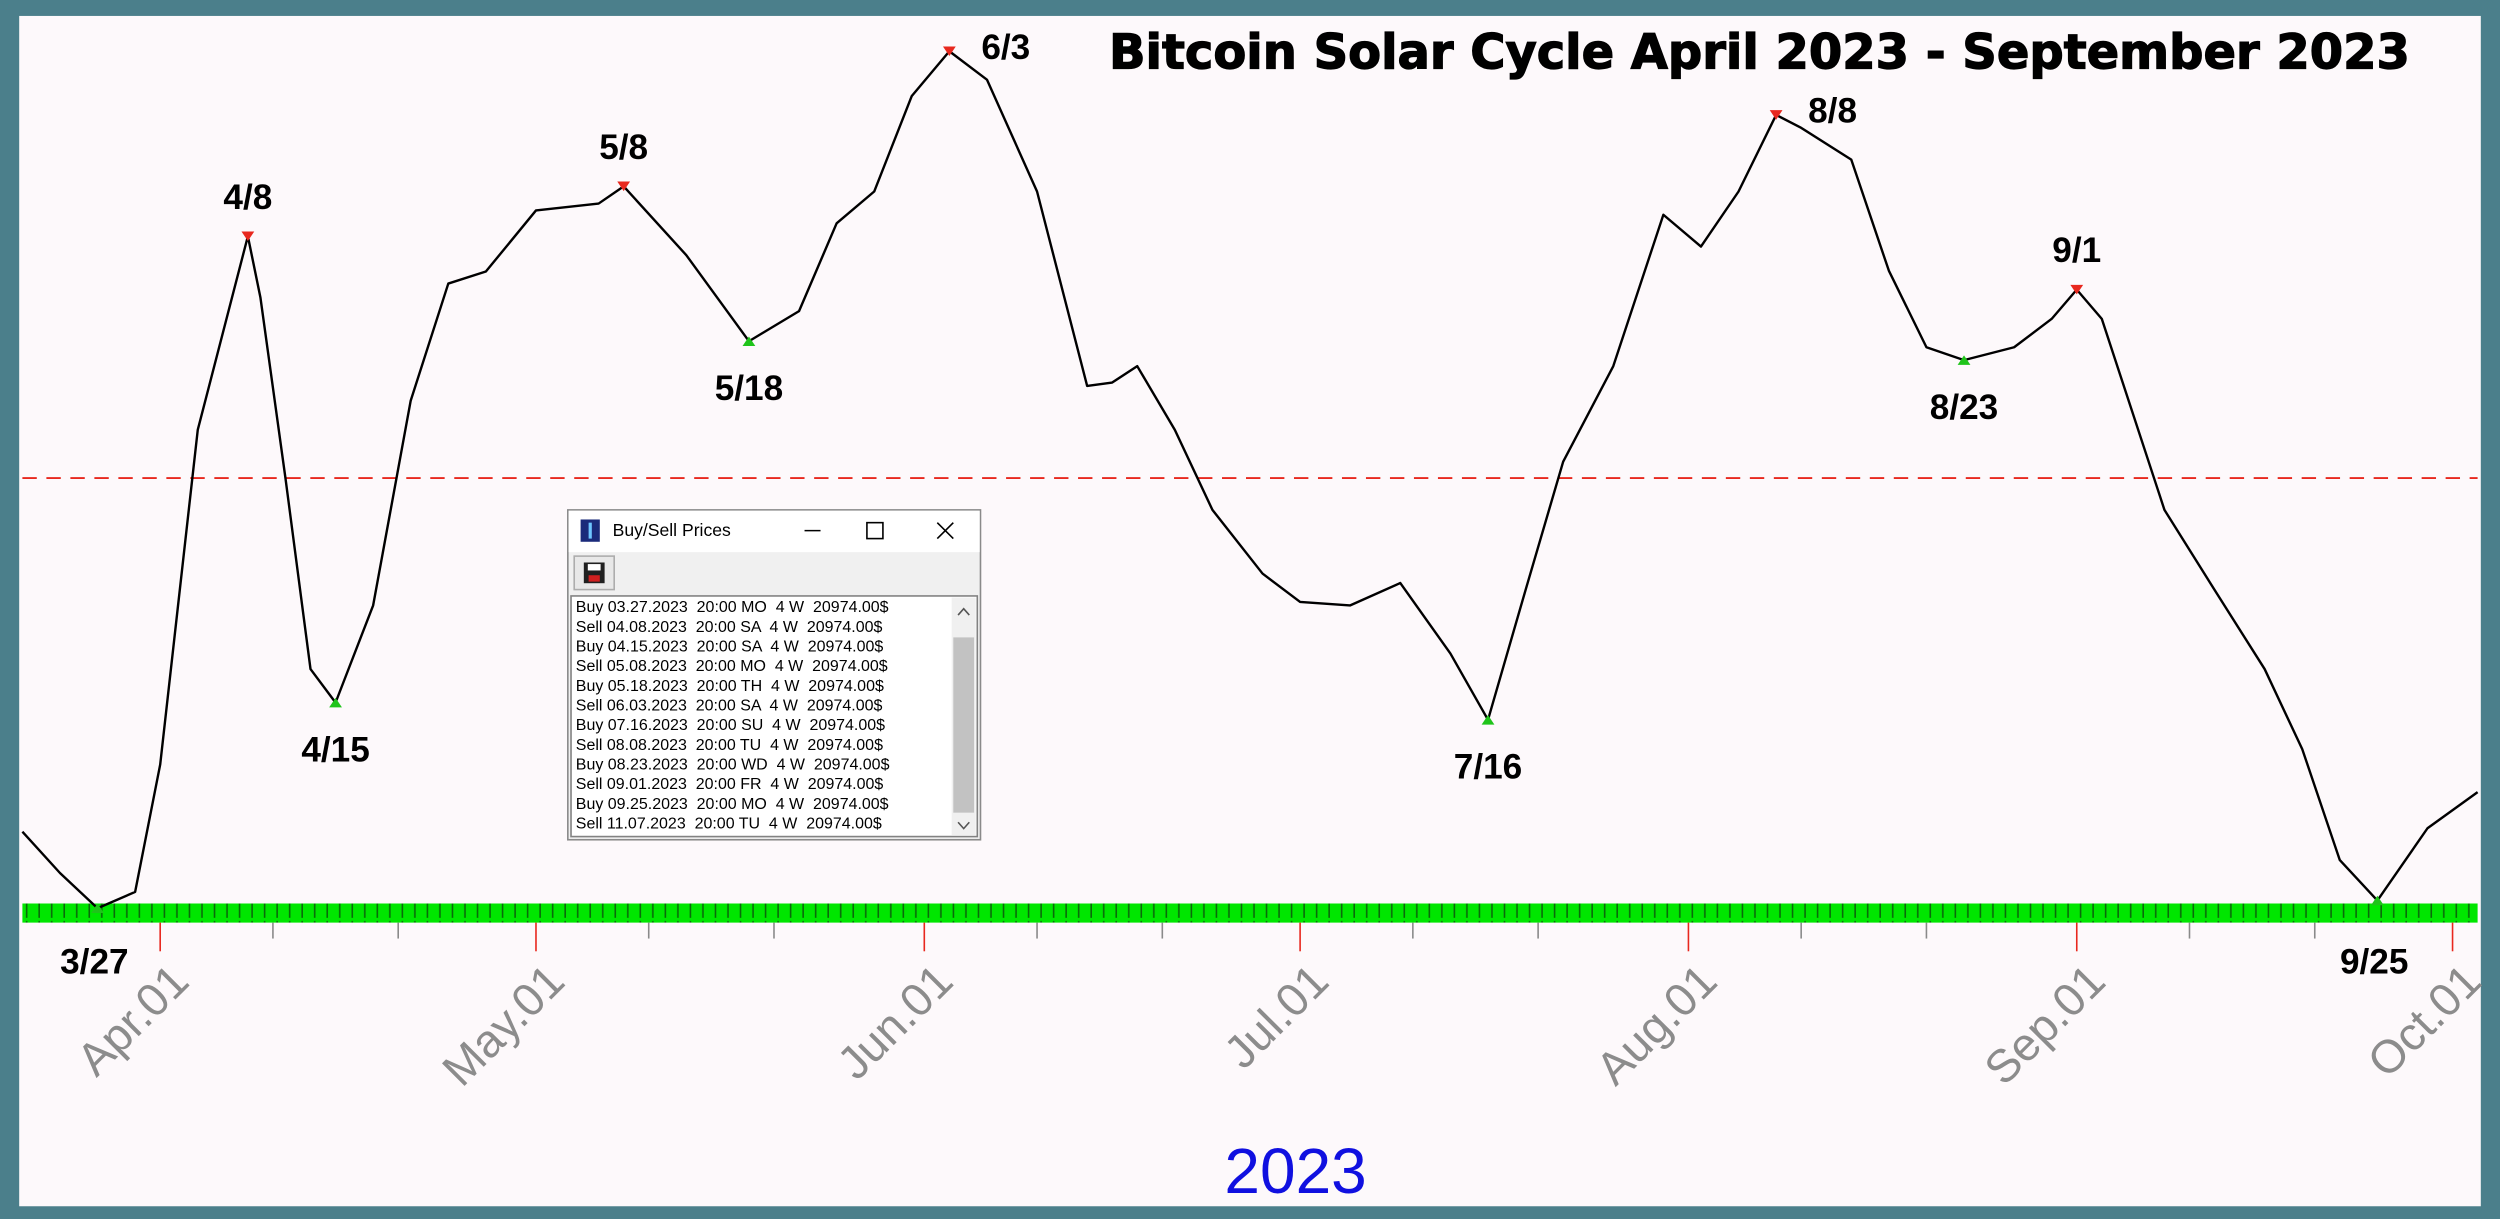  What do you see at coordinates (247, 197) in the screenshot?
I see `marker-label: 4/8` at bounding box center [247, 197].